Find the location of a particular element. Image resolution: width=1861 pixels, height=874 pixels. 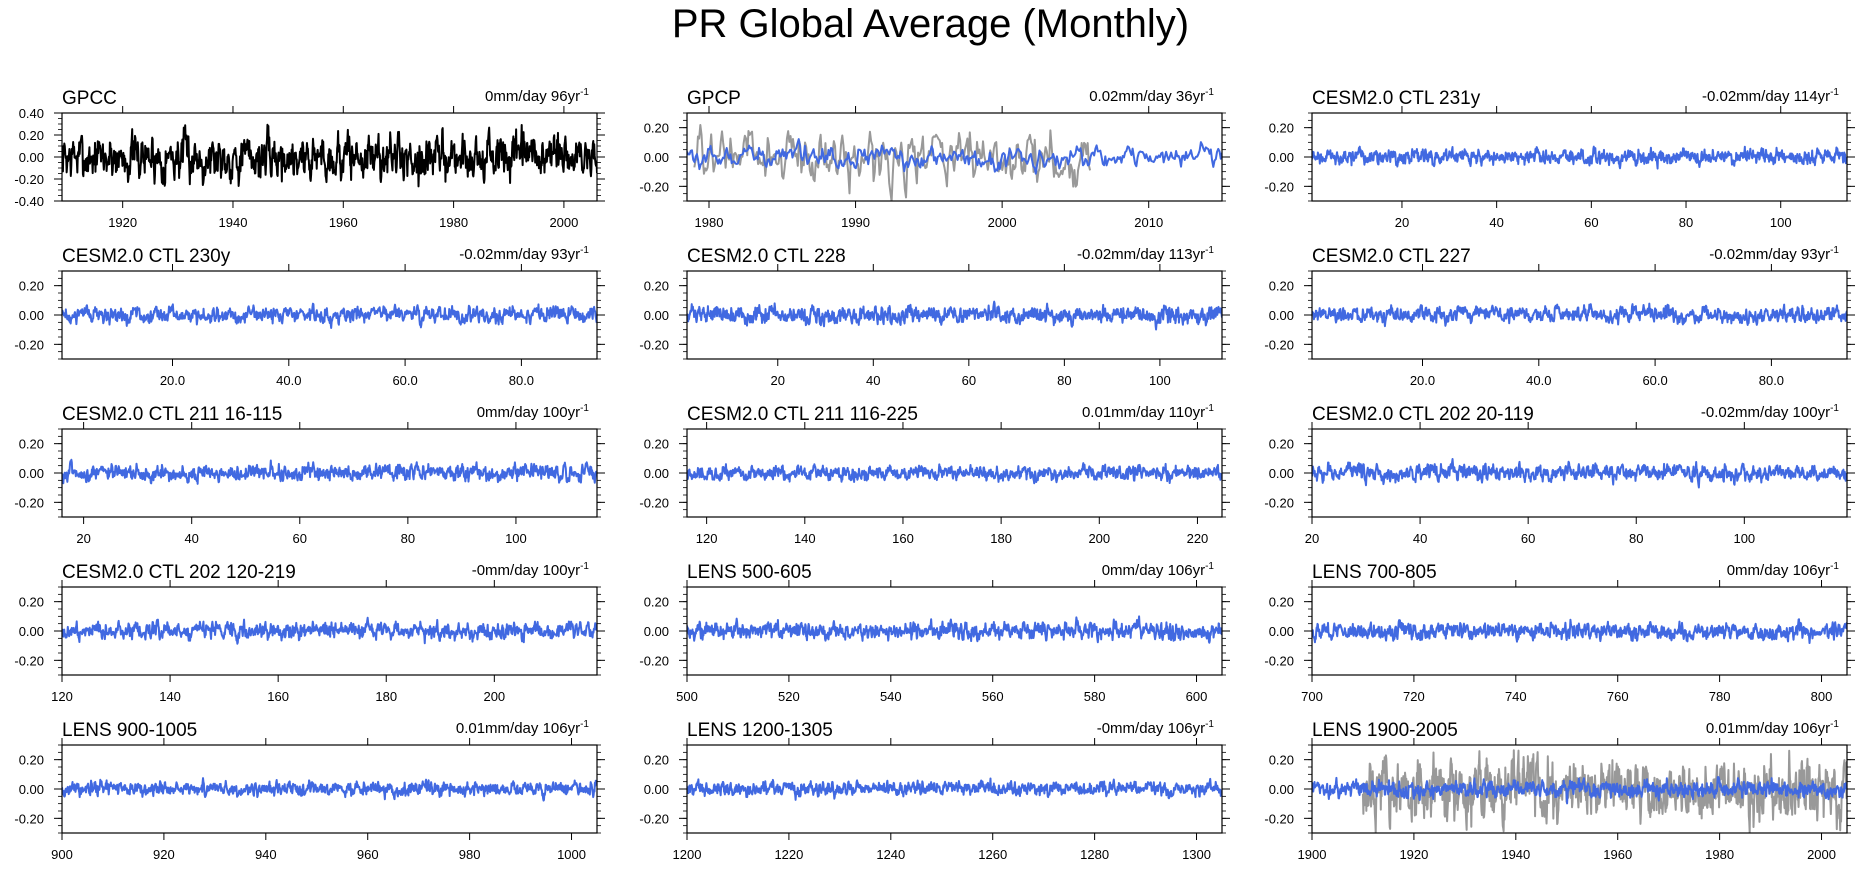

panel-title: LENS 500-605 is located at coordinates (749, 572).